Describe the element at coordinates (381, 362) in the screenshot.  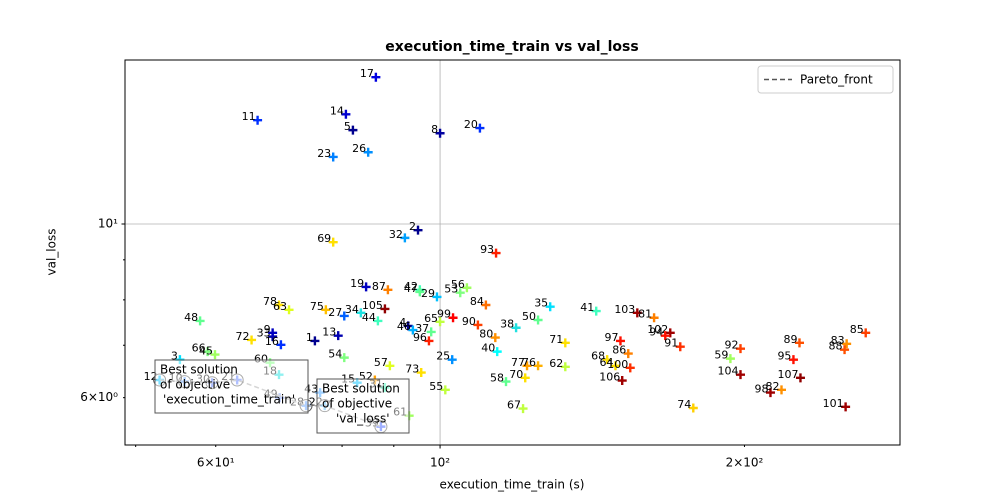
I see `point-label: 57` at that location.